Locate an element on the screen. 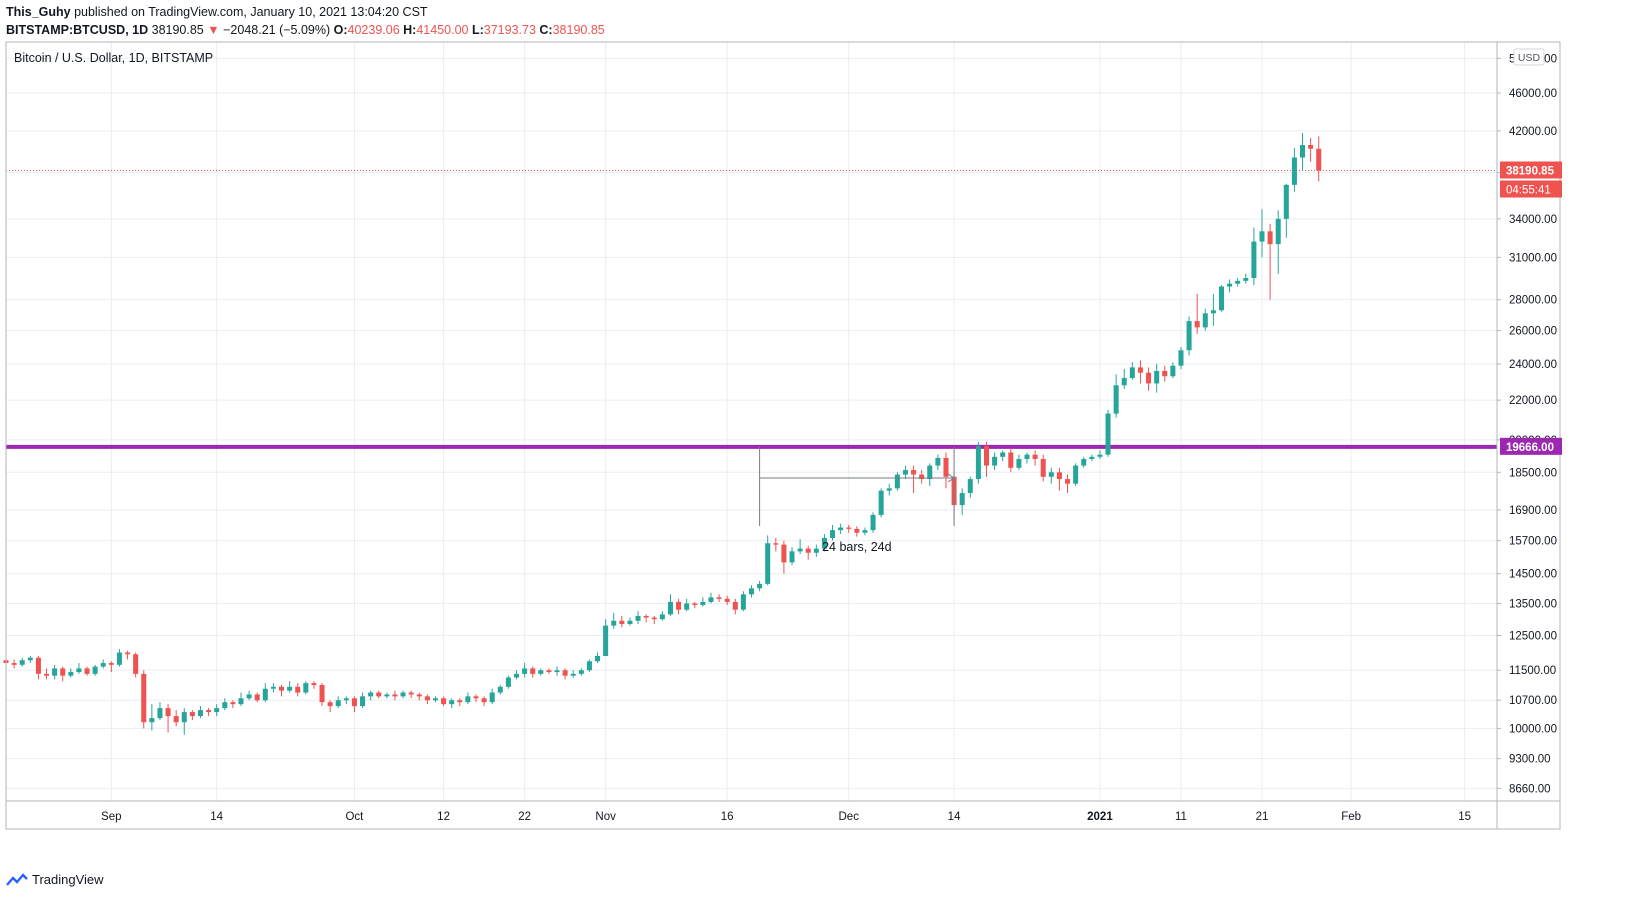 The height and width of the screenshot is (898, 1627). price-tick-label: 8660.00 is located at coordinates (1530, 789).